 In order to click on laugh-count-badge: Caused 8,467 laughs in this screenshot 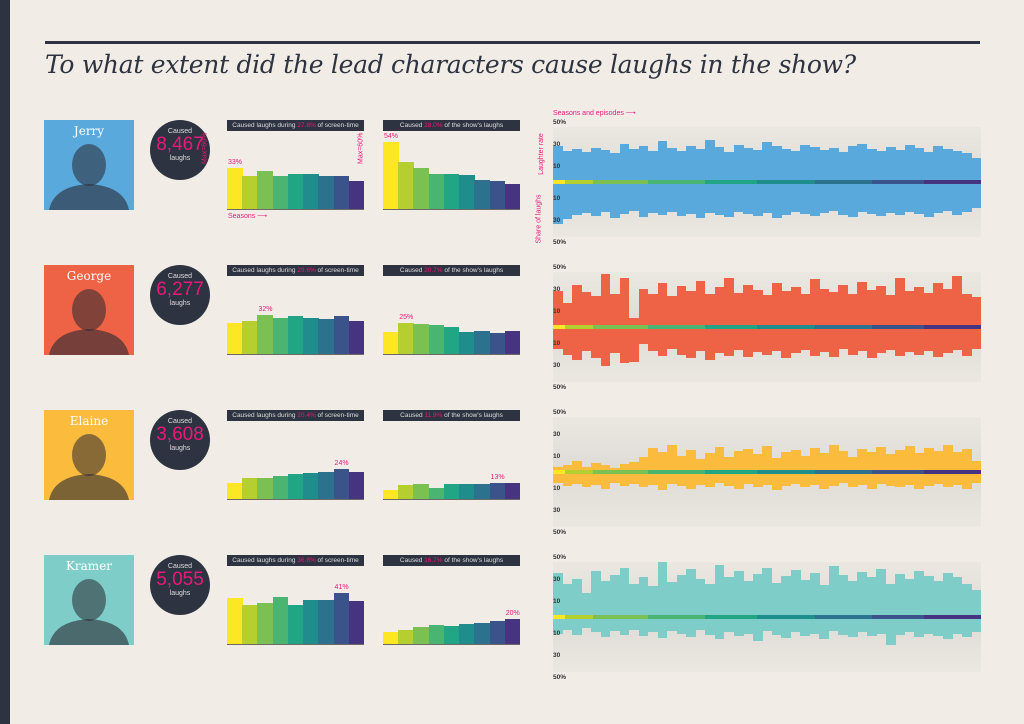, I will do `click(180, 150)`.